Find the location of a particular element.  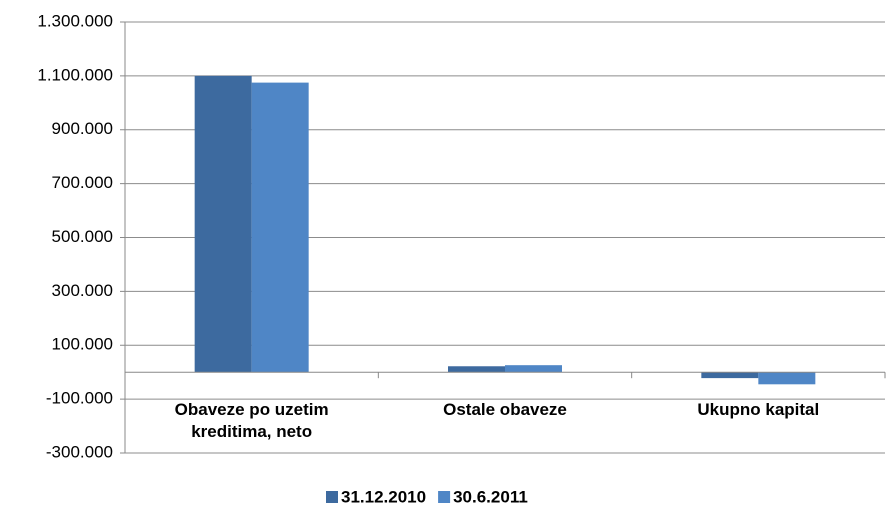

y-tick-label: -300.000 is located at coordinates (79, 451).